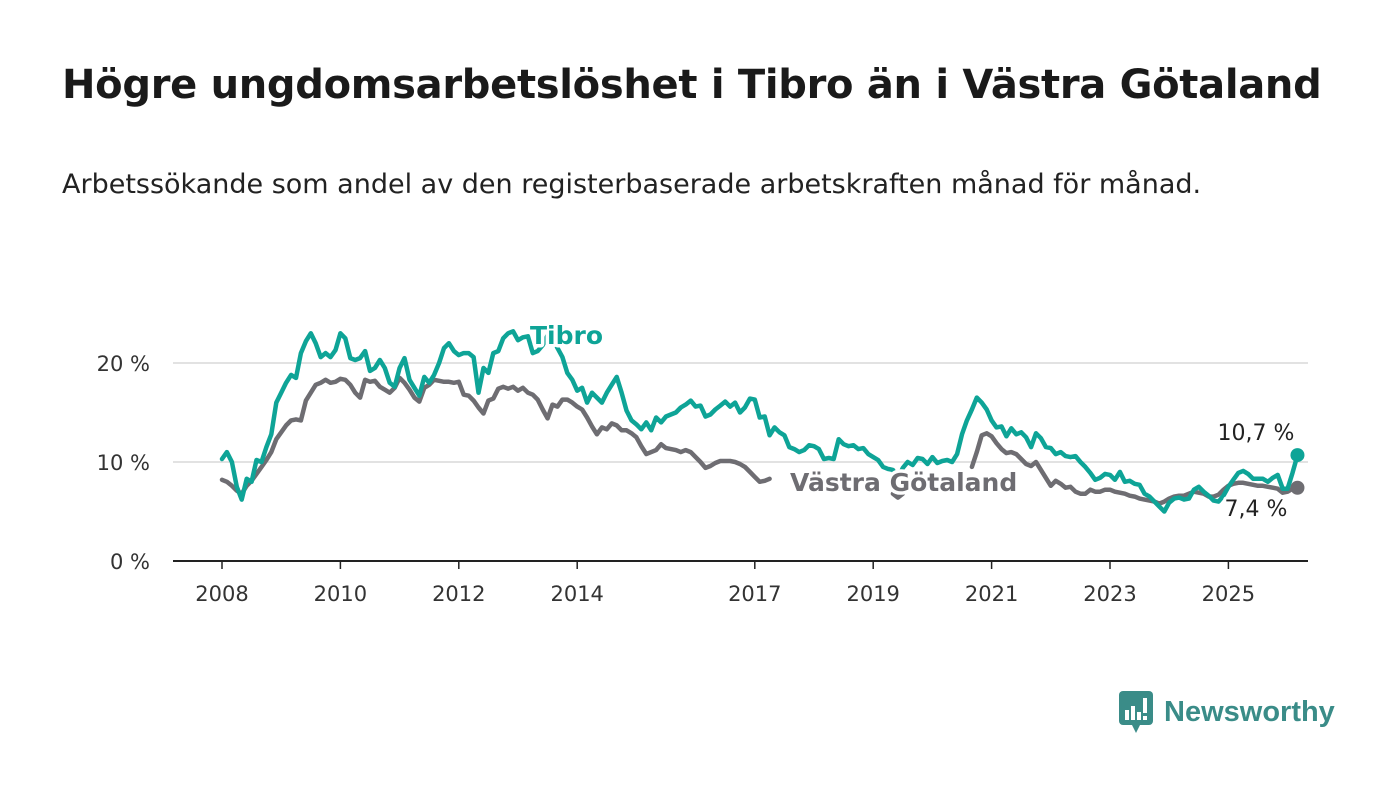 Image resolution: width=1400 pixels, height=794 pixels. What do you see at coordinates (340, 594) in the screenshot?
I see `x-tick-label: 2010` at bounding box center [340, 594].